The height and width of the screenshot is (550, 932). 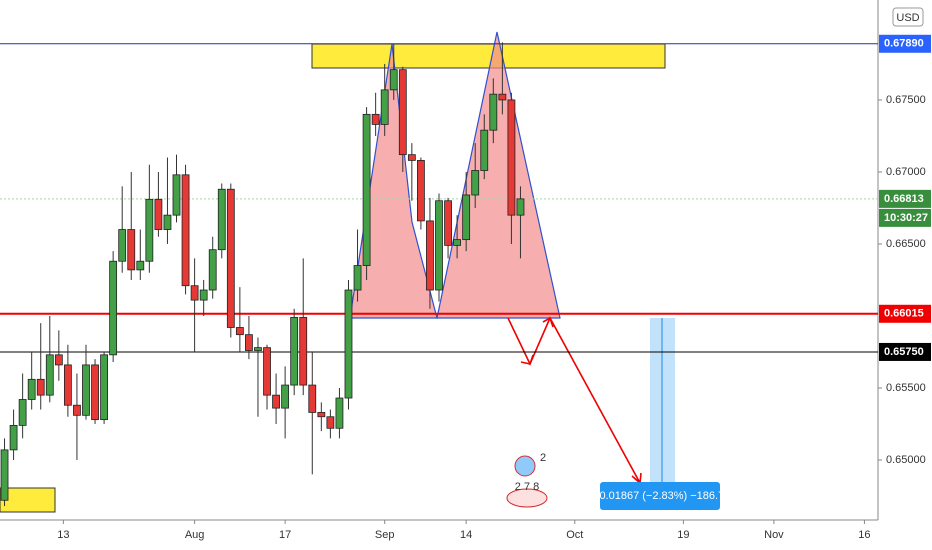 What do you see at coordinates (906, 100) in the screenshot?
I see `y-tick-label: 0.67500` at bounding box center [906, 100].